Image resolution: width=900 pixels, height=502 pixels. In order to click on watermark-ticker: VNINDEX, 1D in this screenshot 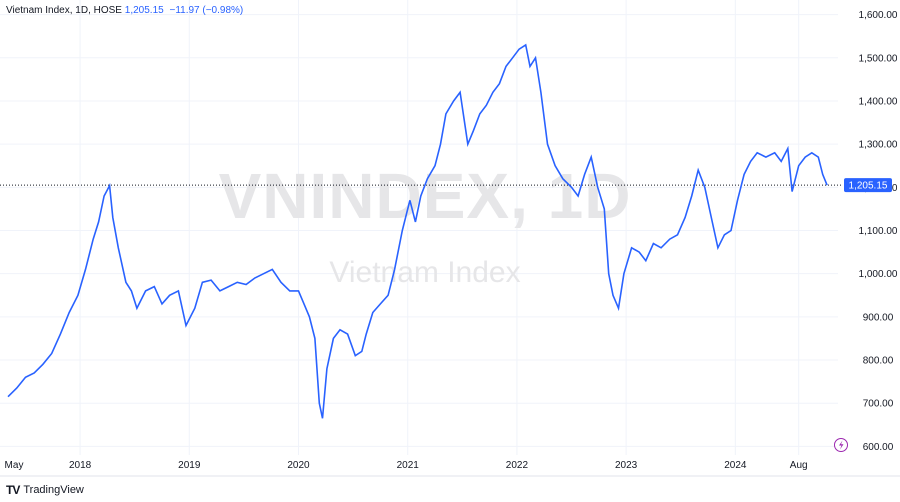, I will do `click(425, 196)`.